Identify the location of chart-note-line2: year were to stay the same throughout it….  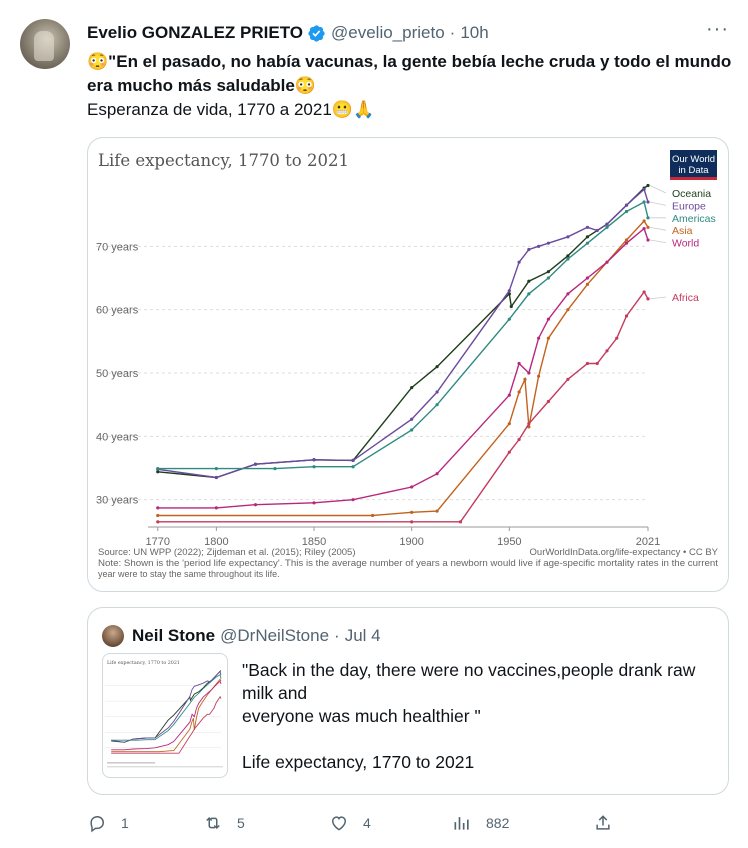
(189, 574).